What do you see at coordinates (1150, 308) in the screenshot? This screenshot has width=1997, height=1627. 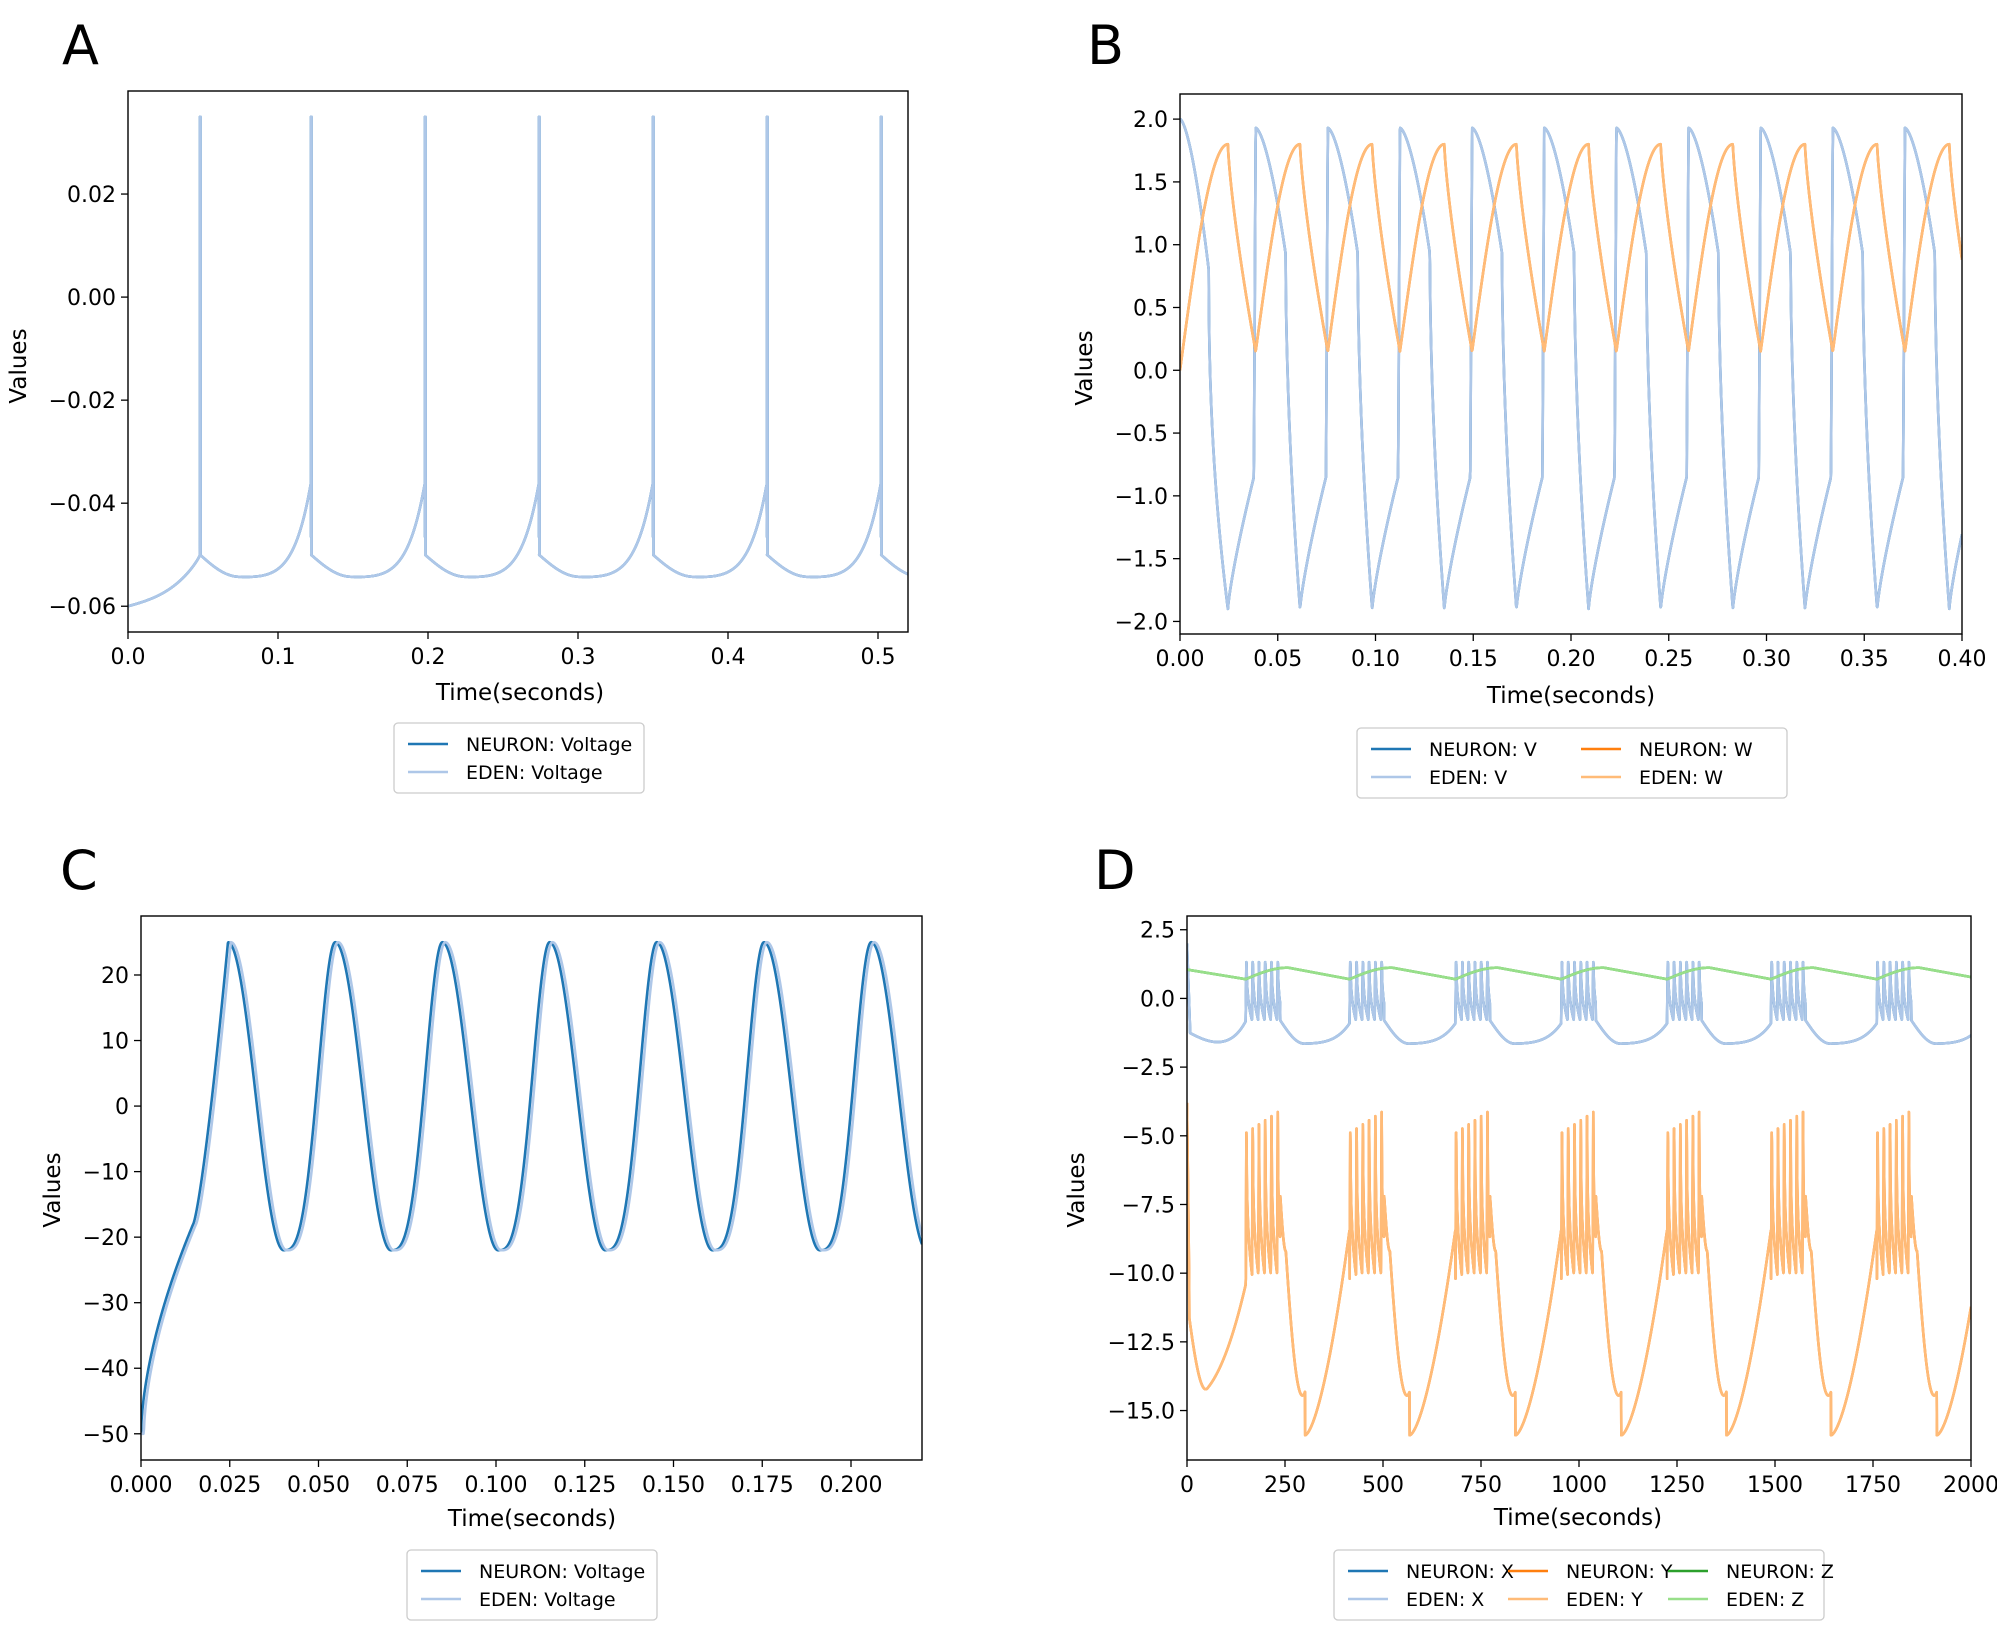 I see `panel-b-ytick-label: 0.5` at bounding box center [1150, 308].